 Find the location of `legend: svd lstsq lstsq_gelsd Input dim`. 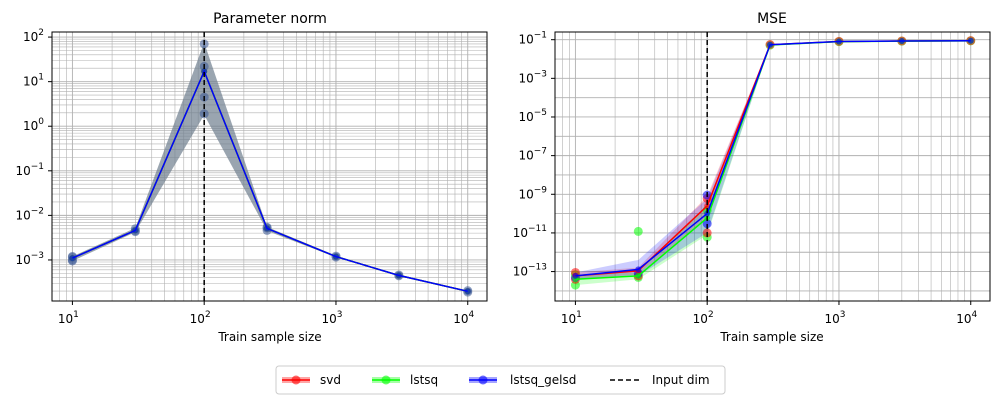

legend: svd lstsq lstsq_gelsd Input dim is located at coordinates (500, 380).